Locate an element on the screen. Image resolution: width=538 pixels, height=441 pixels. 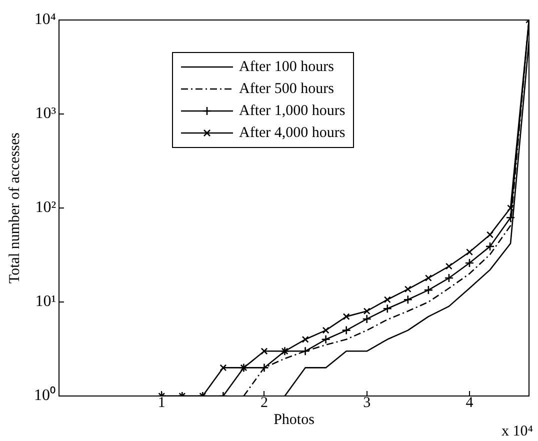
y-tick-label: 10¹ is located at coordinates (45, 301).